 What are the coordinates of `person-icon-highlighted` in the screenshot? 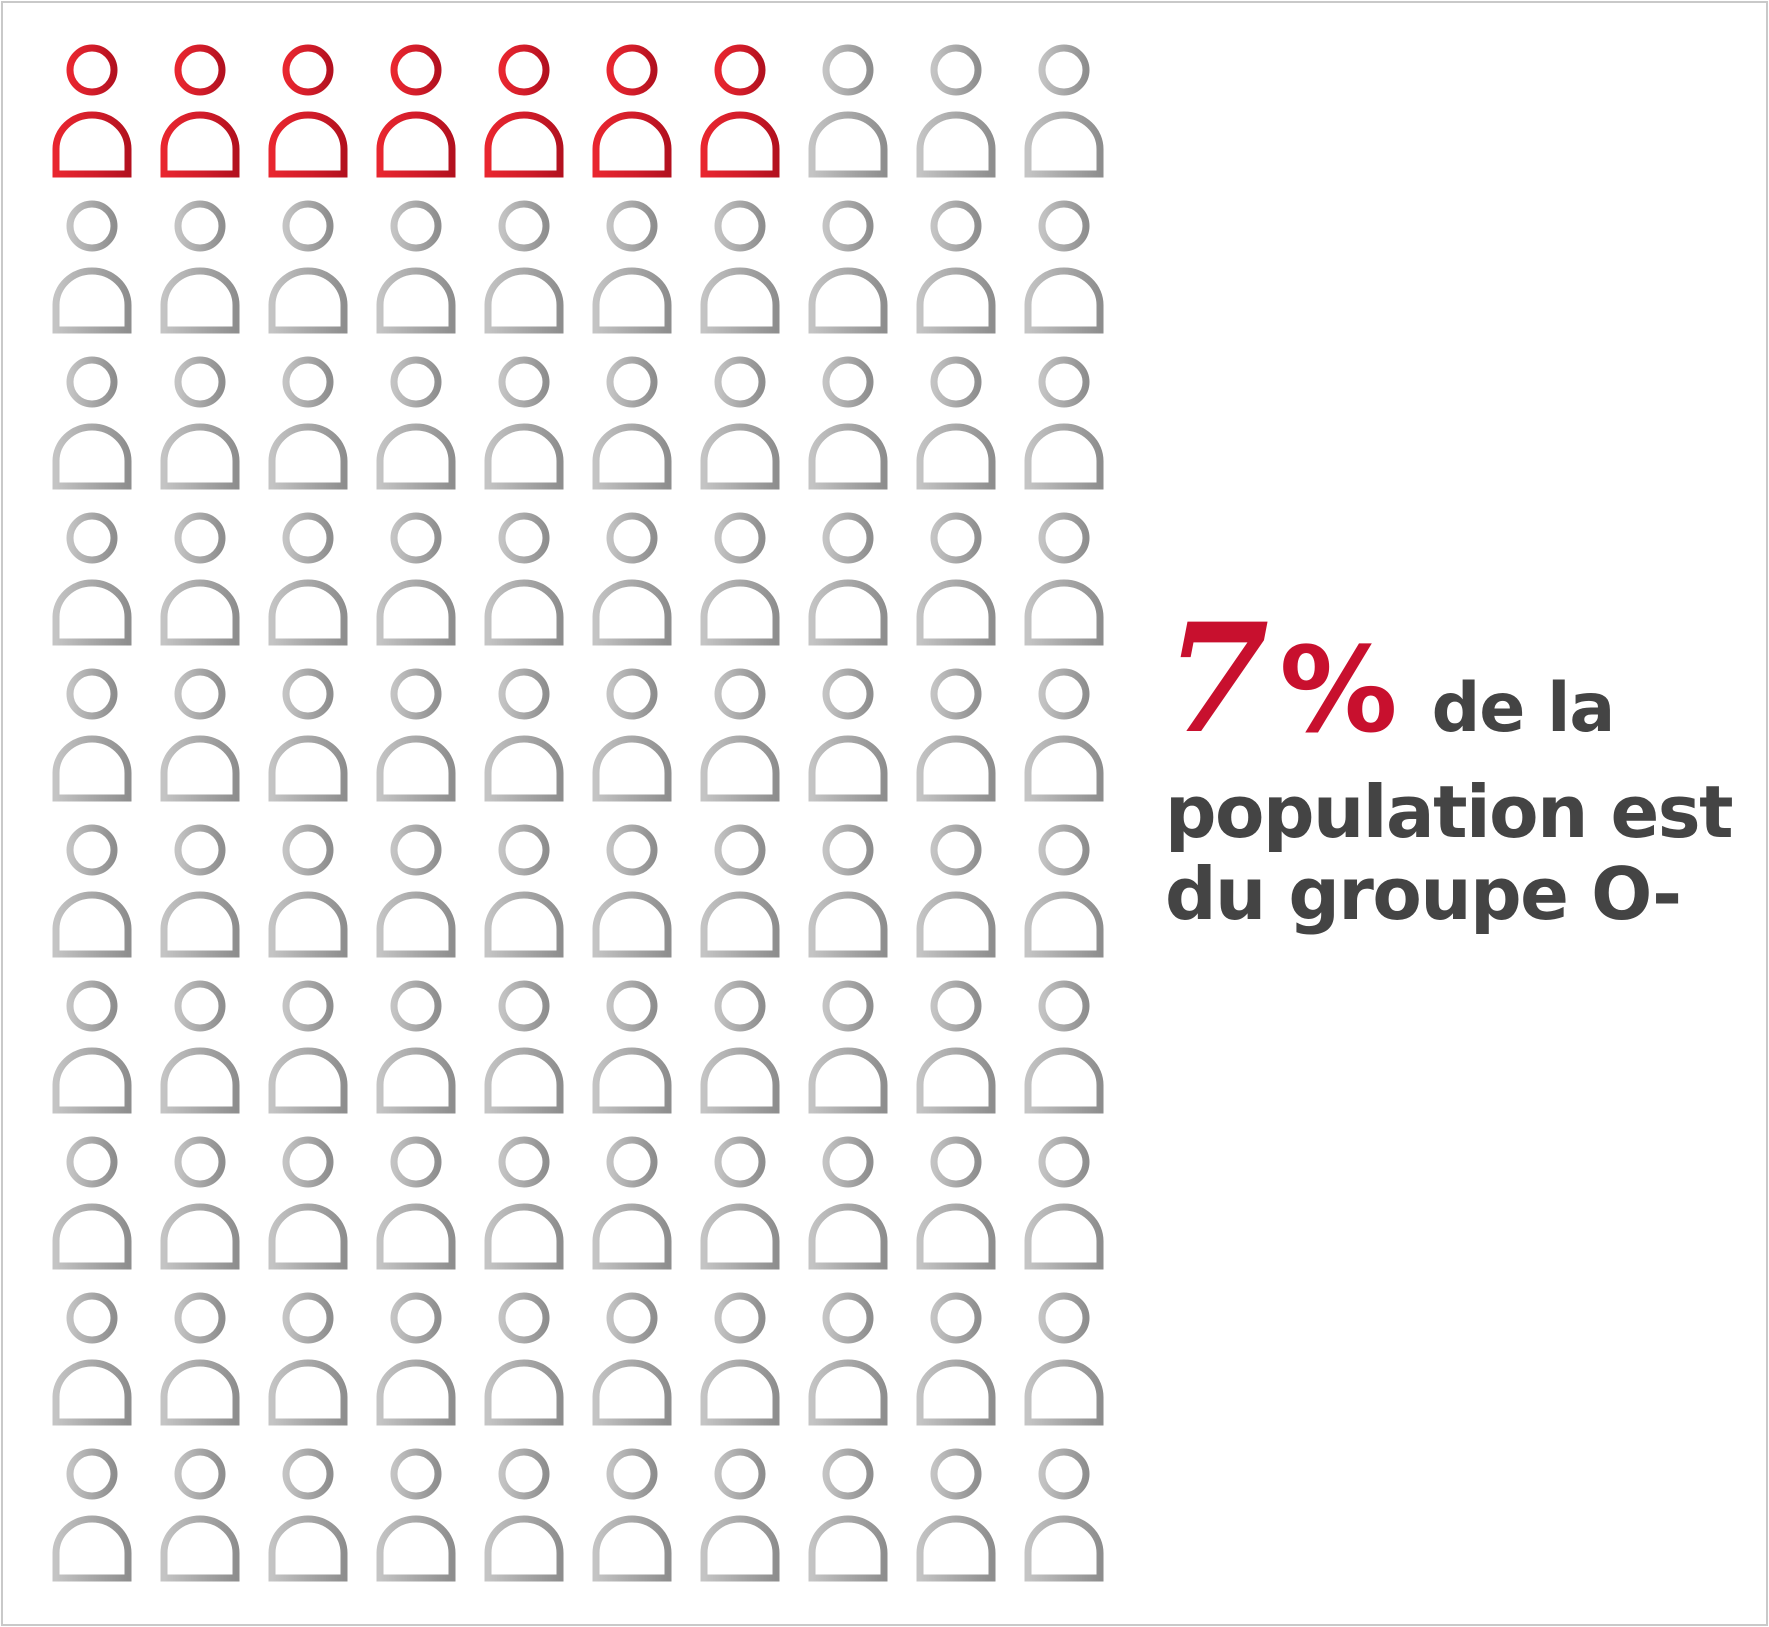 It's located at (416, 111).